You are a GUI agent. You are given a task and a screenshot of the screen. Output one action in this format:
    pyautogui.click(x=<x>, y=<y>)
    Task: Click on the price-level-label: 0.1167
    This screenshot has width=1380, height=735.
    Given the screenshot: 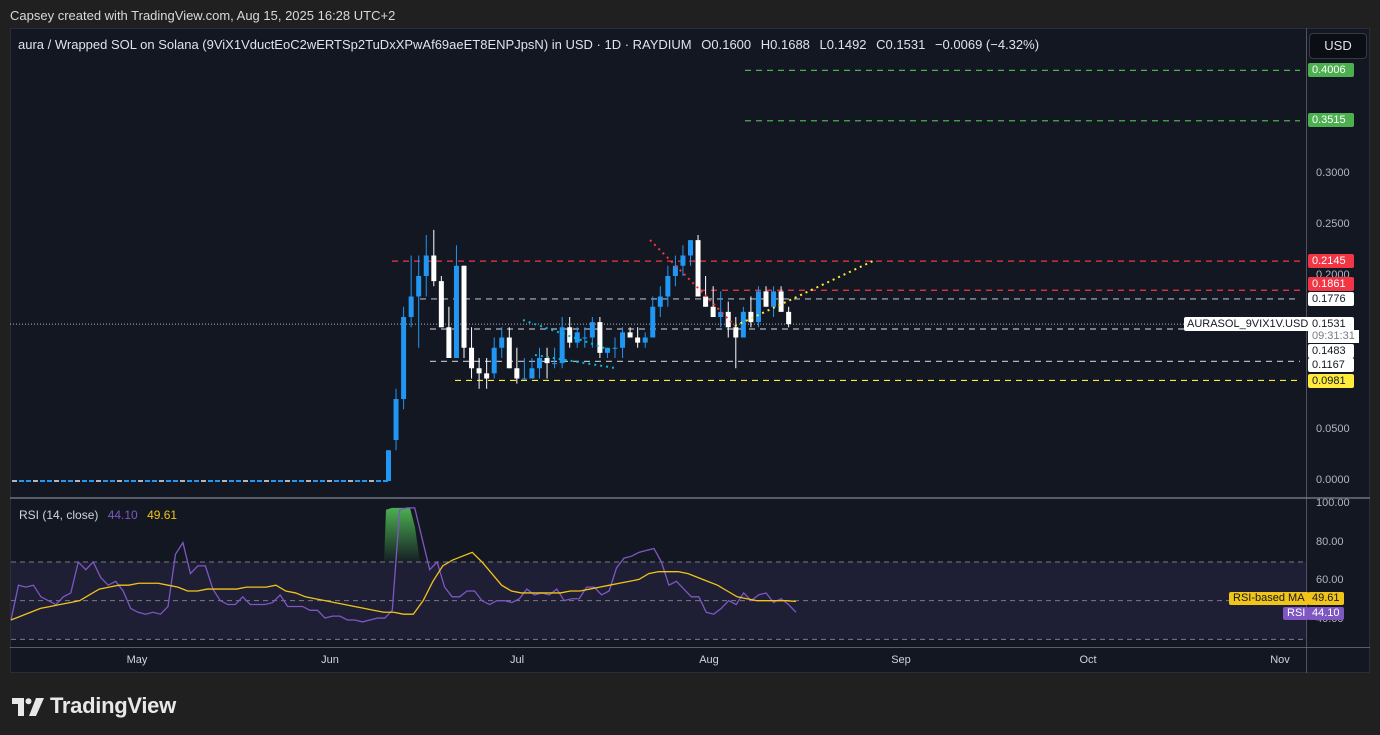 What is the action you would take?
    pyautogui.click(x=1331, y=365)
    